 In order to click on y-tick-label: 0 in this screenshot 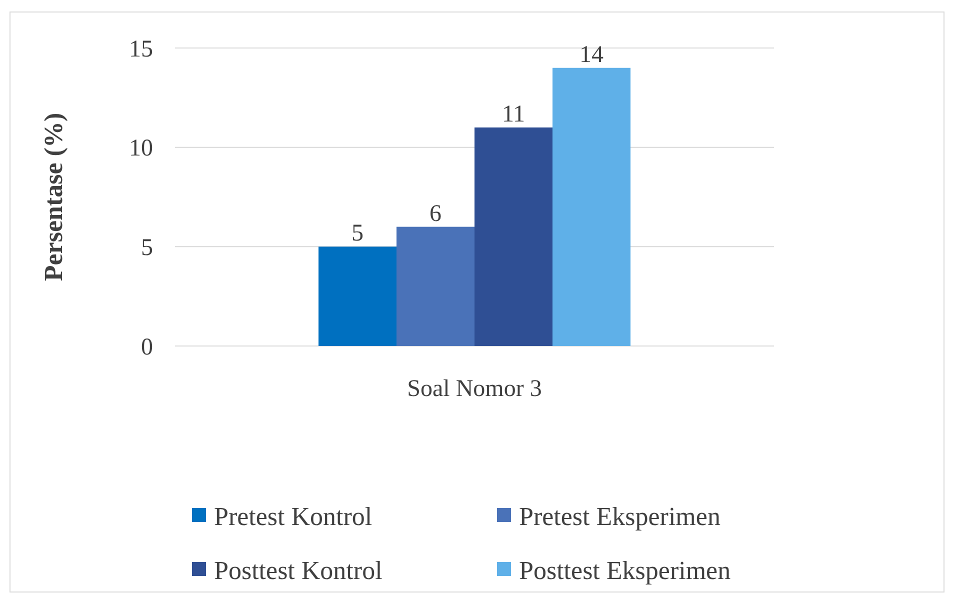, I will do `click(147, 347)`.